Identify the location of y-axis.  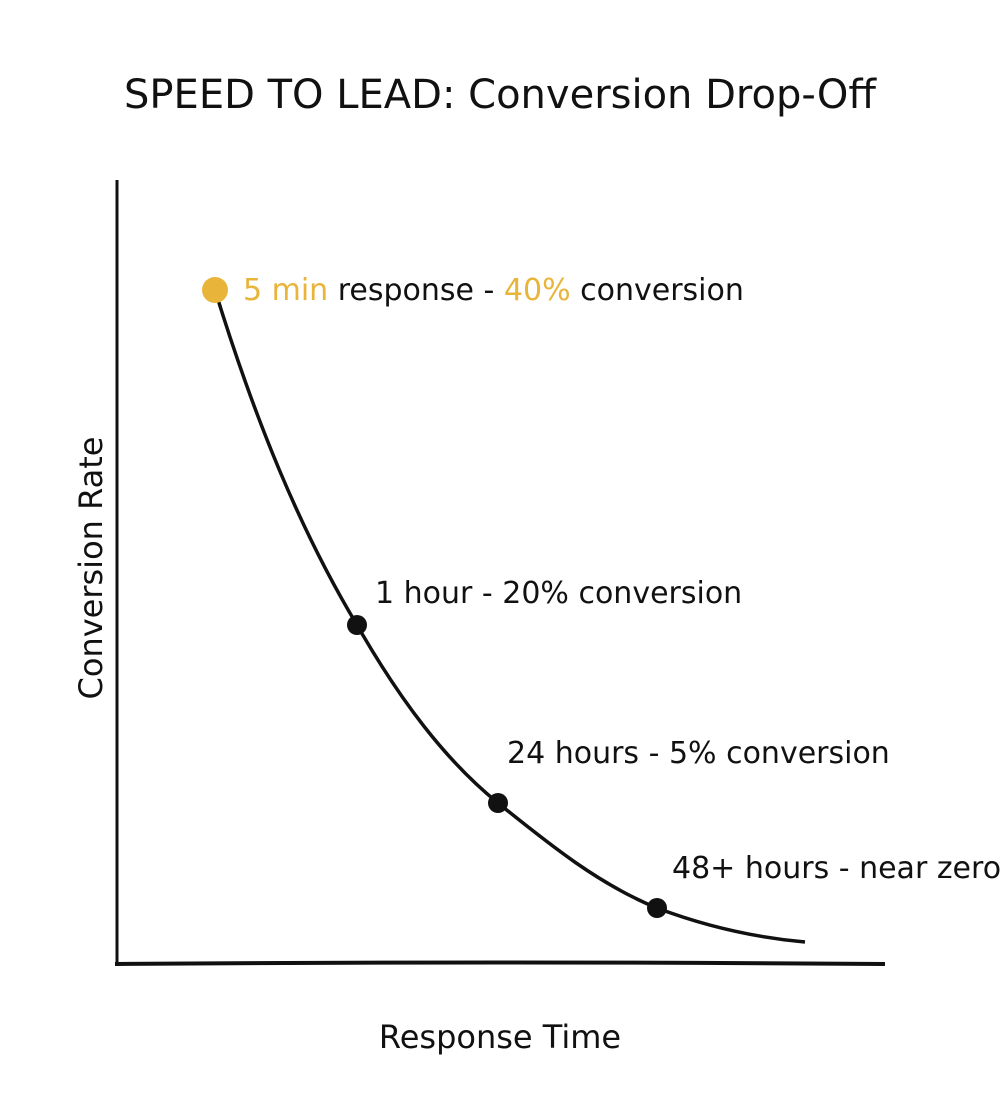
(117, 573).